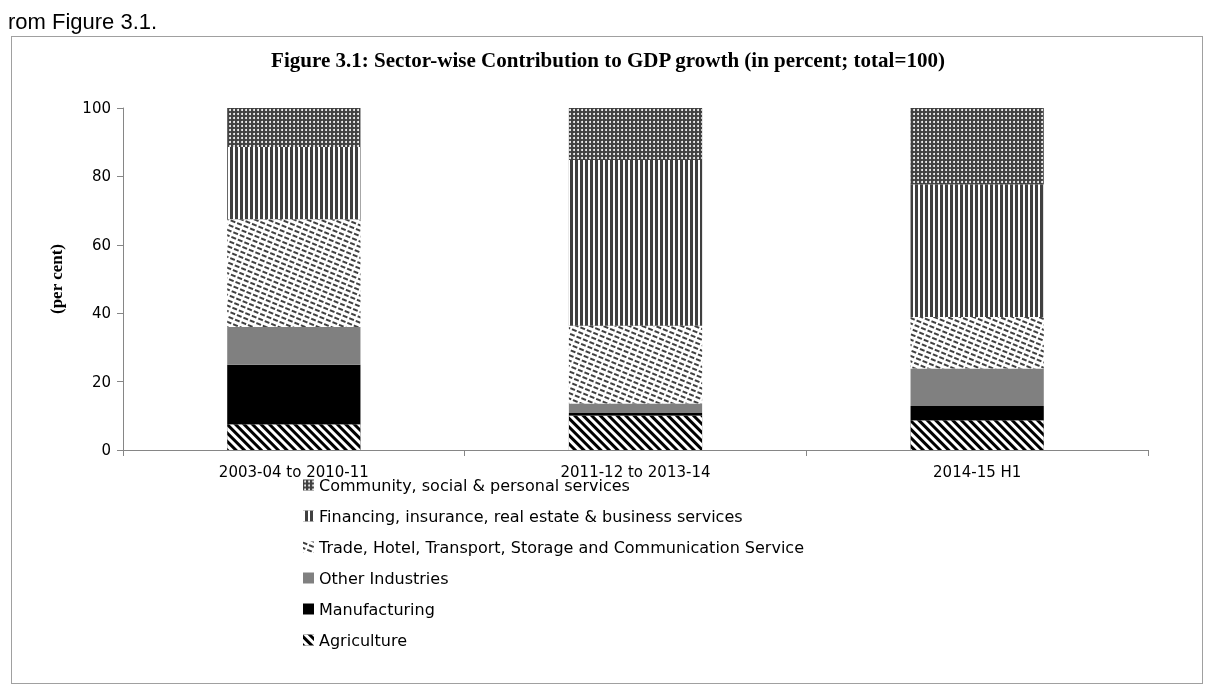 The height and width of the screenshot is (684, 1208). What do you see at coordinates (101, 313) in the screenshot?
I see `y-tick-label: 40` at bounding box center [101, 313].